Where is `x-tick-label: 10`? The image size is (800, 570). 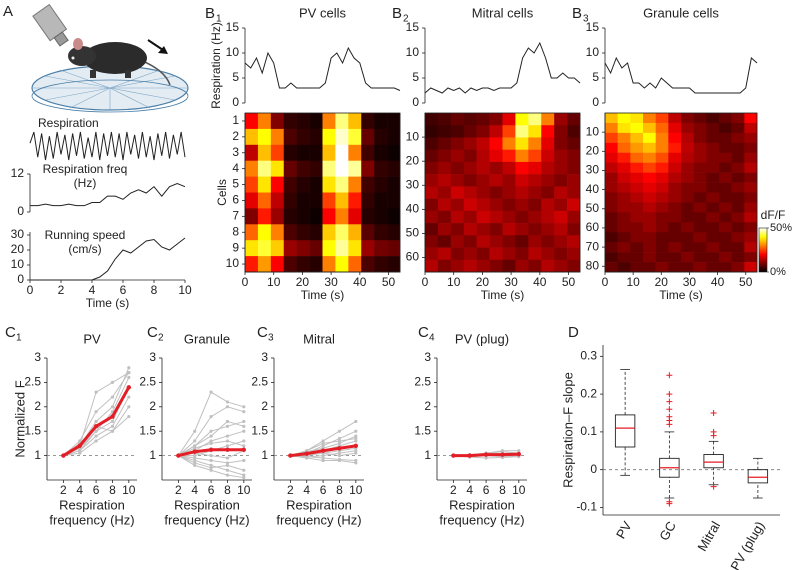 x-tick-label: 10 is located at coordinates (633, 282).